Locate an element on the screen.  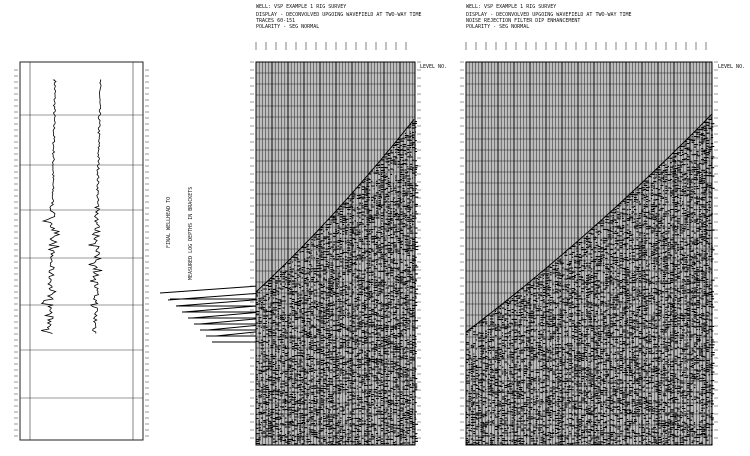
panel-line: NOISE REJECTION FILTER DIP ENHANCEMENT is located at coordinates (523, 21).